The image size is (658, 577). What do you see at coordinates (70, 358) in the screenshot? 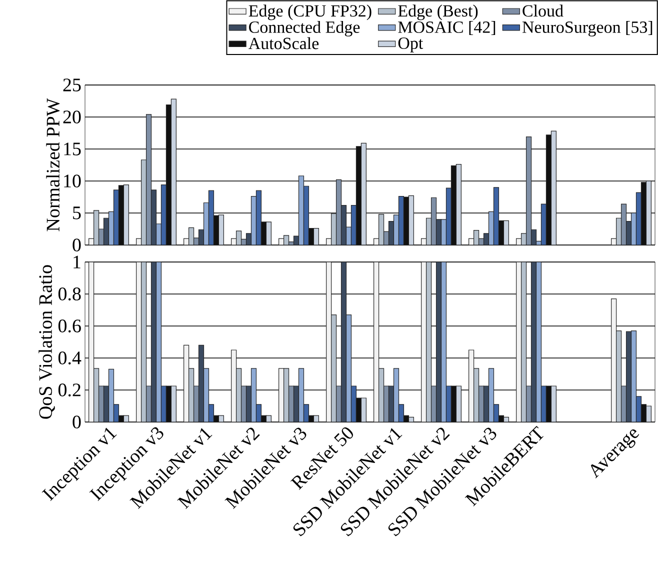
I see `y-tick-label: 0.4` at bounding box center [70, 358].